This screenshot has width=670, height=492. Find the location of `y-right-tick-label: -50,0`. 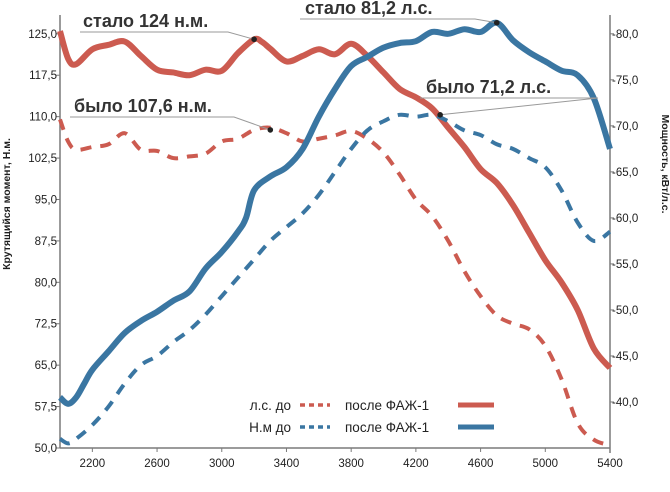

y-right-tick-label: -50,0 is located at coordinates (625, 311).